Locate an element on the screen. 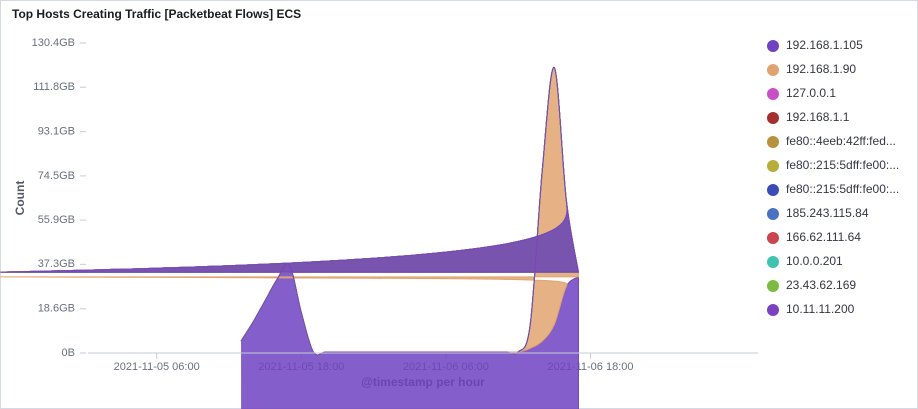 Image resolution: width=918 pixels, height=409 pixels. legend-label: 185.243.115.84 is located at coordinates (827, 213).